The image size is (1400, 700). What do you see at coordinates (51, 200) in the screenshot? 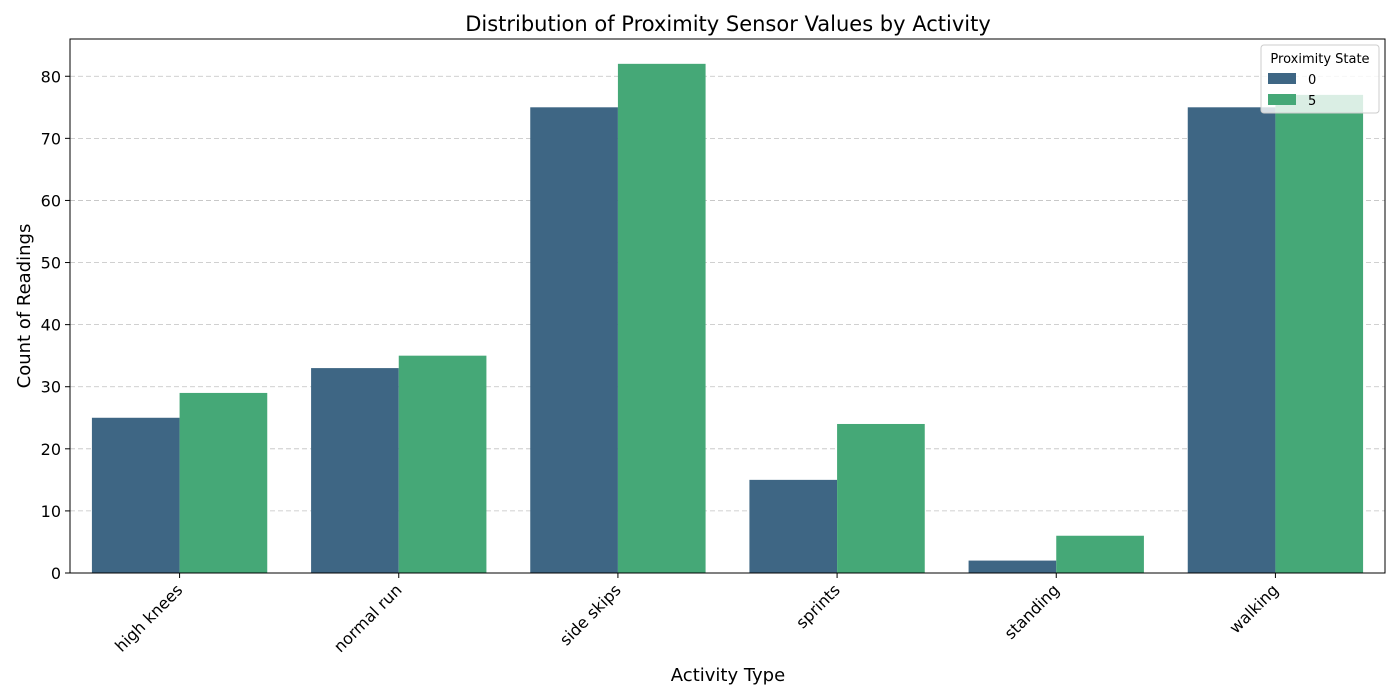
I see `y-tick-label: 60` at bounding box center [51, 200].